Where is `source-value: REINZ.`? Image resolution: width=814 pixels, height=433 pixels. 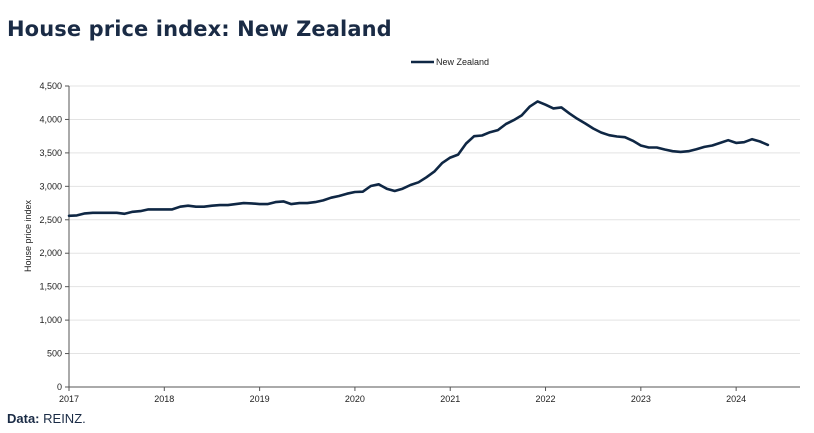
source-value: REINZ. is located at coordinates (64, 418).